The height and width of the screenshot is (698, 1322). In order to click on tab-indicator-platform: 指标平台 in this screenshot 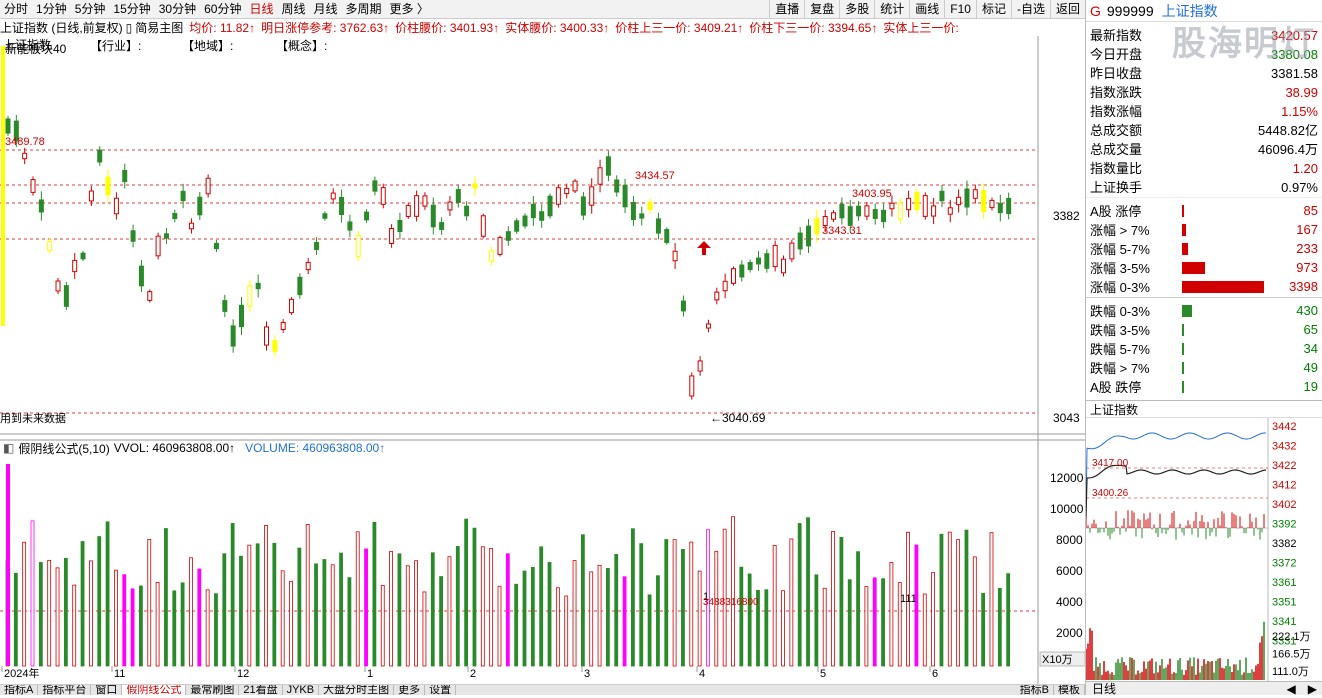, I will do `click(65, 690)`.